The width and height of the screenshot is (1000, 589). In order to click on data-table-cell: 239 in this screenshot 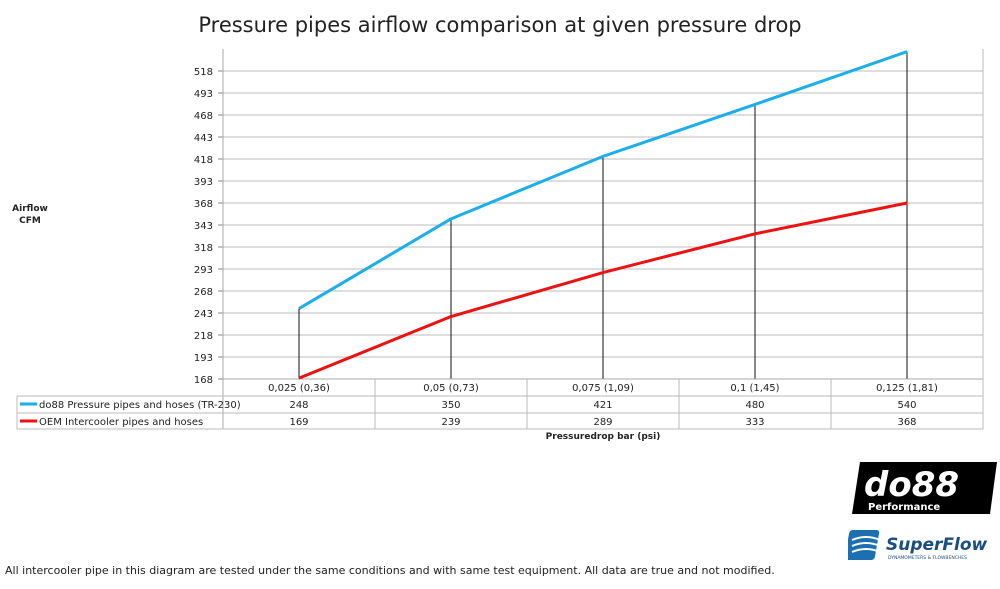, I will do `click(450, 422)`.